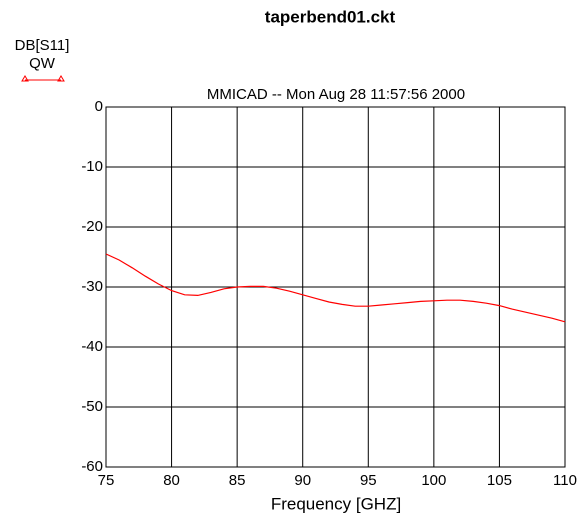 Image resolution: width=585 pixels, height=521 pixels. Describe the element at coordinates (42, 45) in the screenshot. I see `y-axis-label: DB[S11]` at that location.